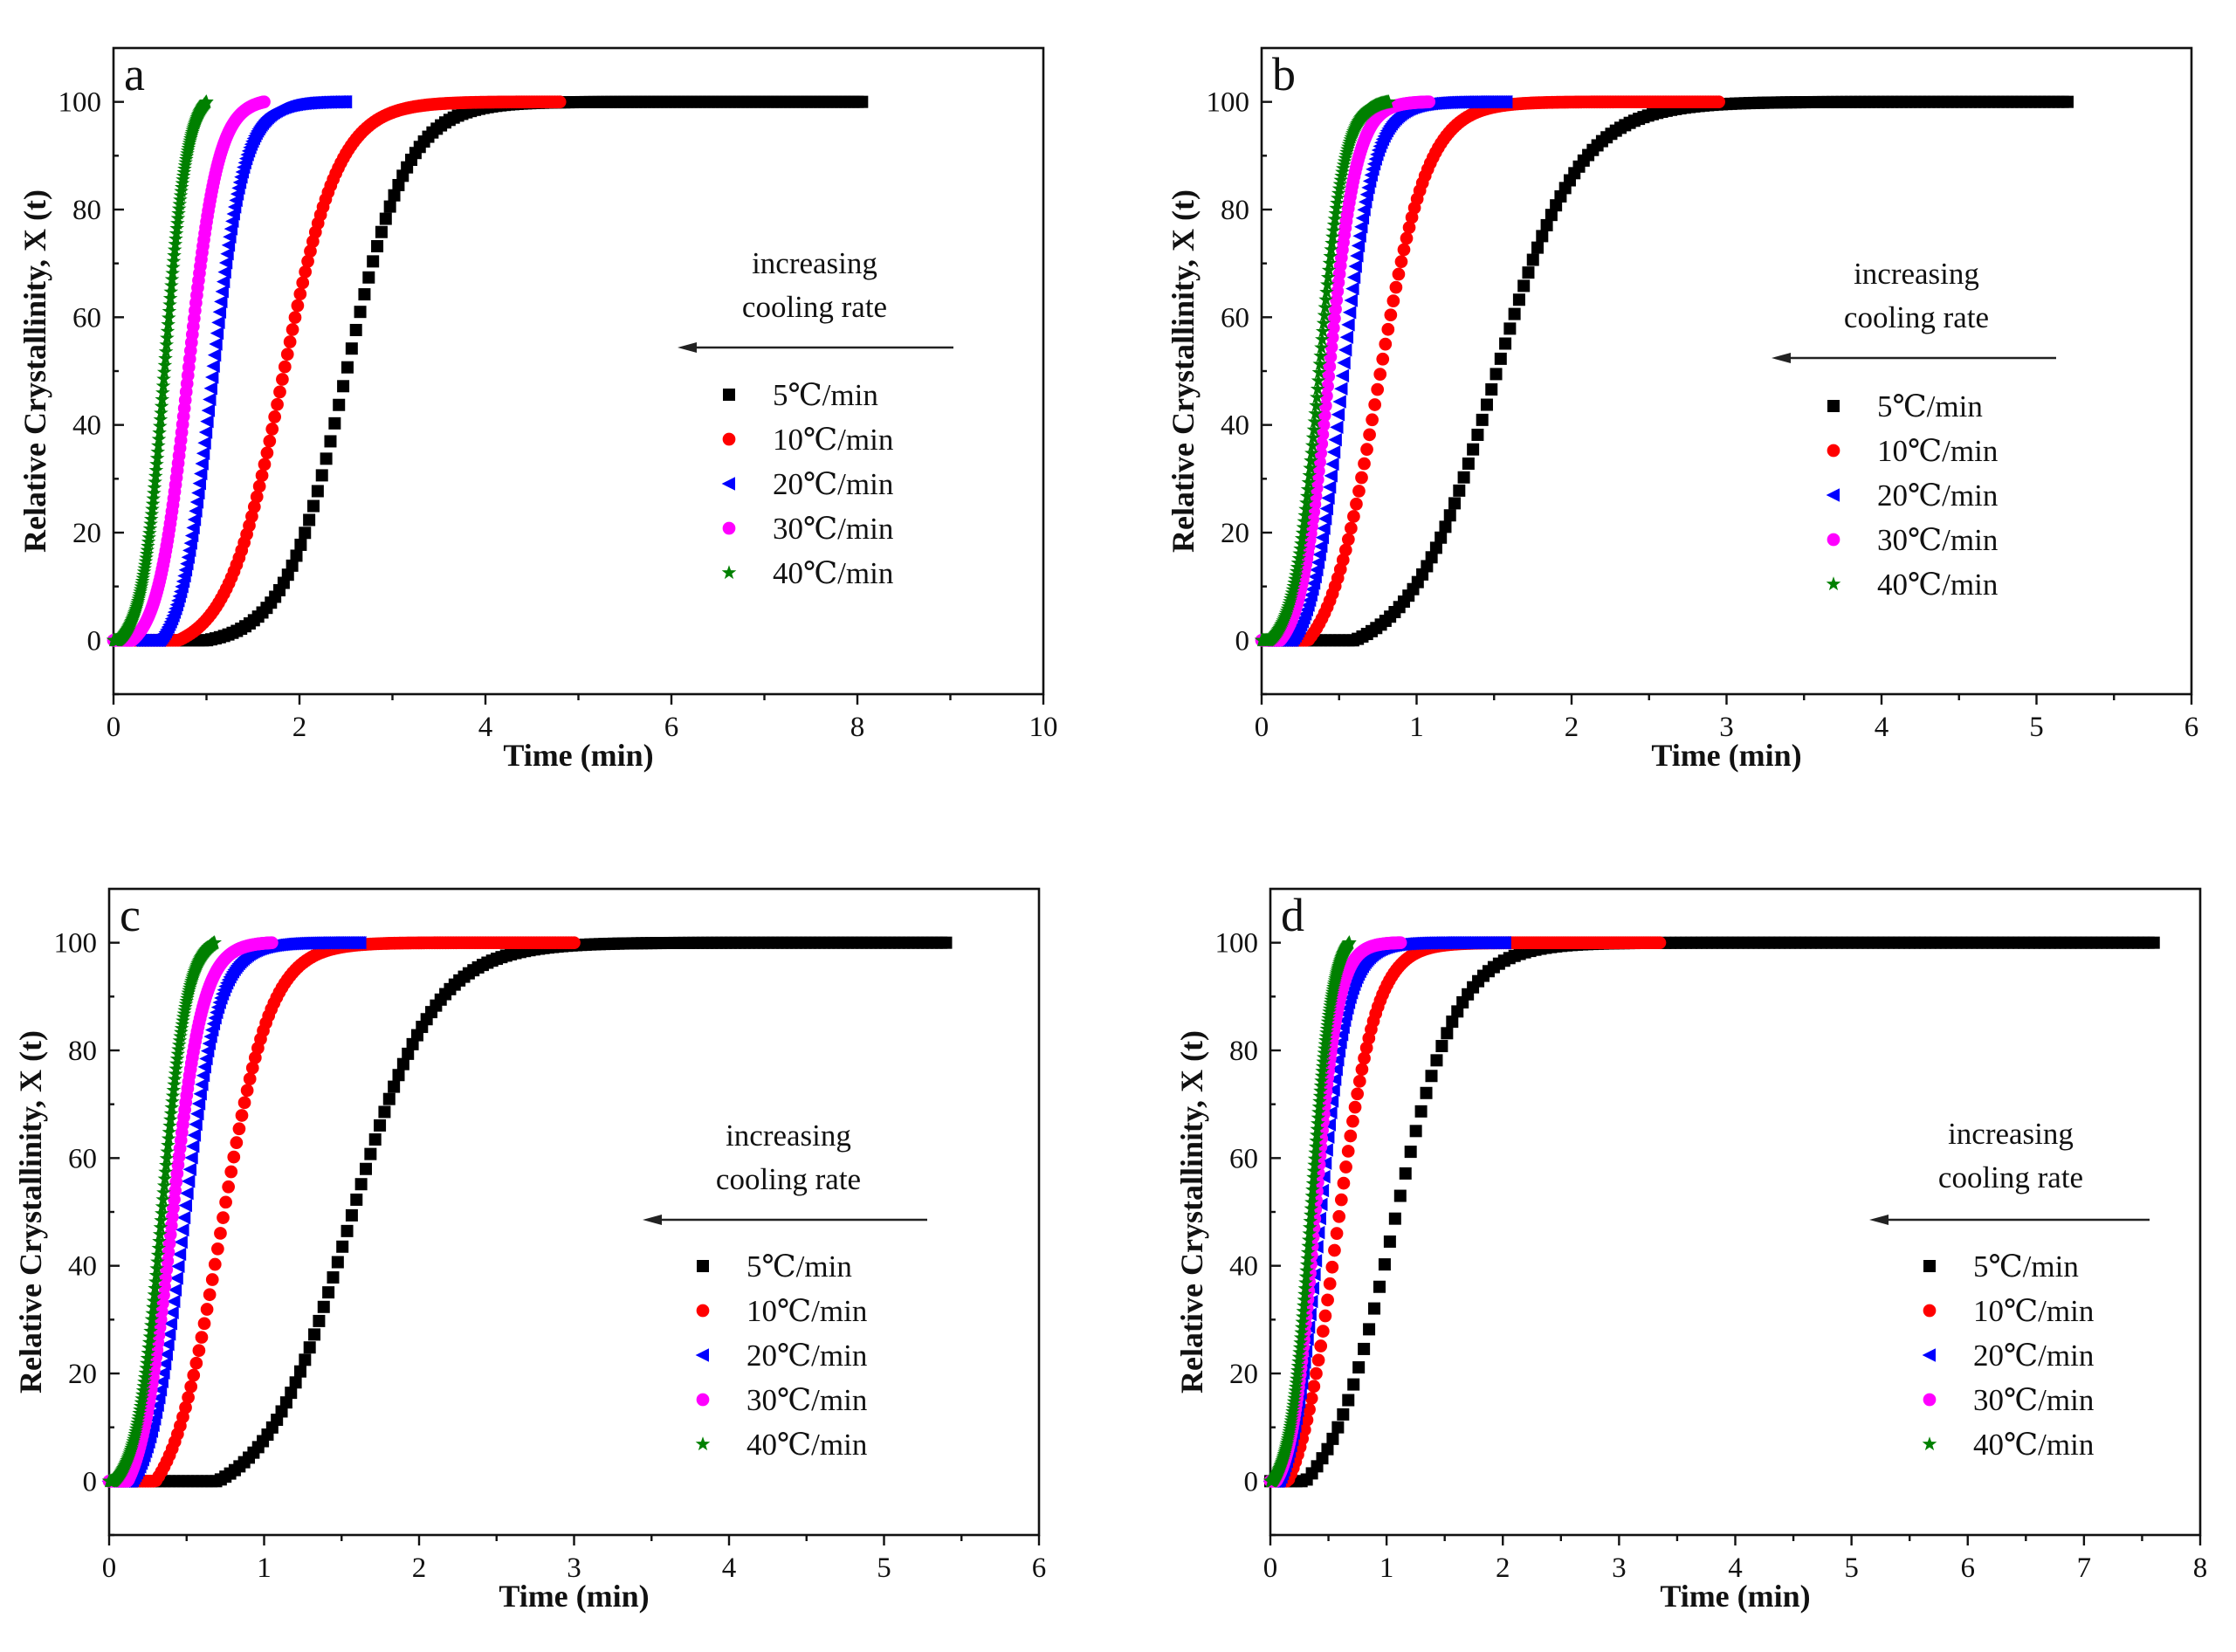  I want to click on x-axis-title: Time (min), so click(1726, 755).